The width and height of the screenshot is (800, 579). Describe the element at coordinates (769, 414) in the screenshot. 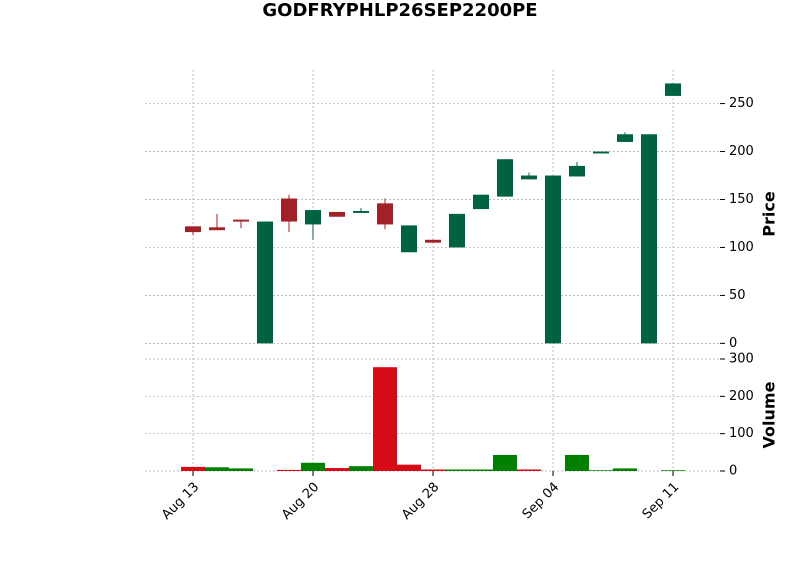

I see `y2-axis-label: Volume` at that location.